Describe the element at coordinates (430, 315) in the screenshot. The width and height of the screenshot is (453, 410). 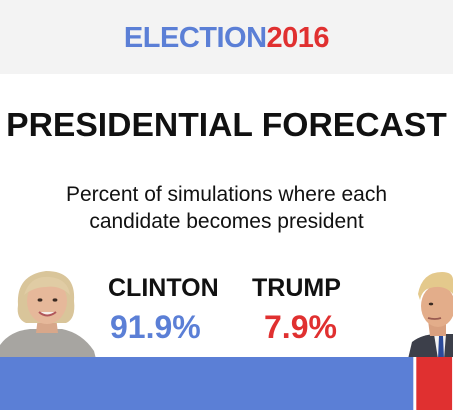
I see `trump-portrait` at that location.